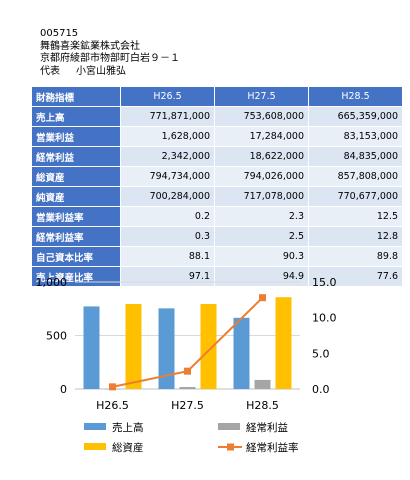 The image size is (410, 480). Describe the element at coordinates (112, 405) in the screenshot. I see `x-tick-label: H26.5` at that location.